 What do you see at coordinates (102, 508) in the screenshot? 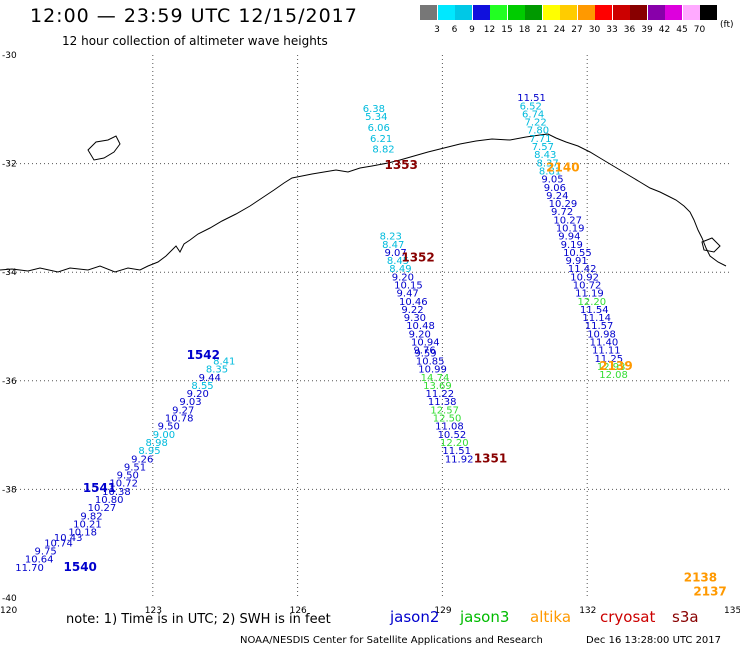
I see `wave-height-value: 10.27` at bounding box center [102, 508].